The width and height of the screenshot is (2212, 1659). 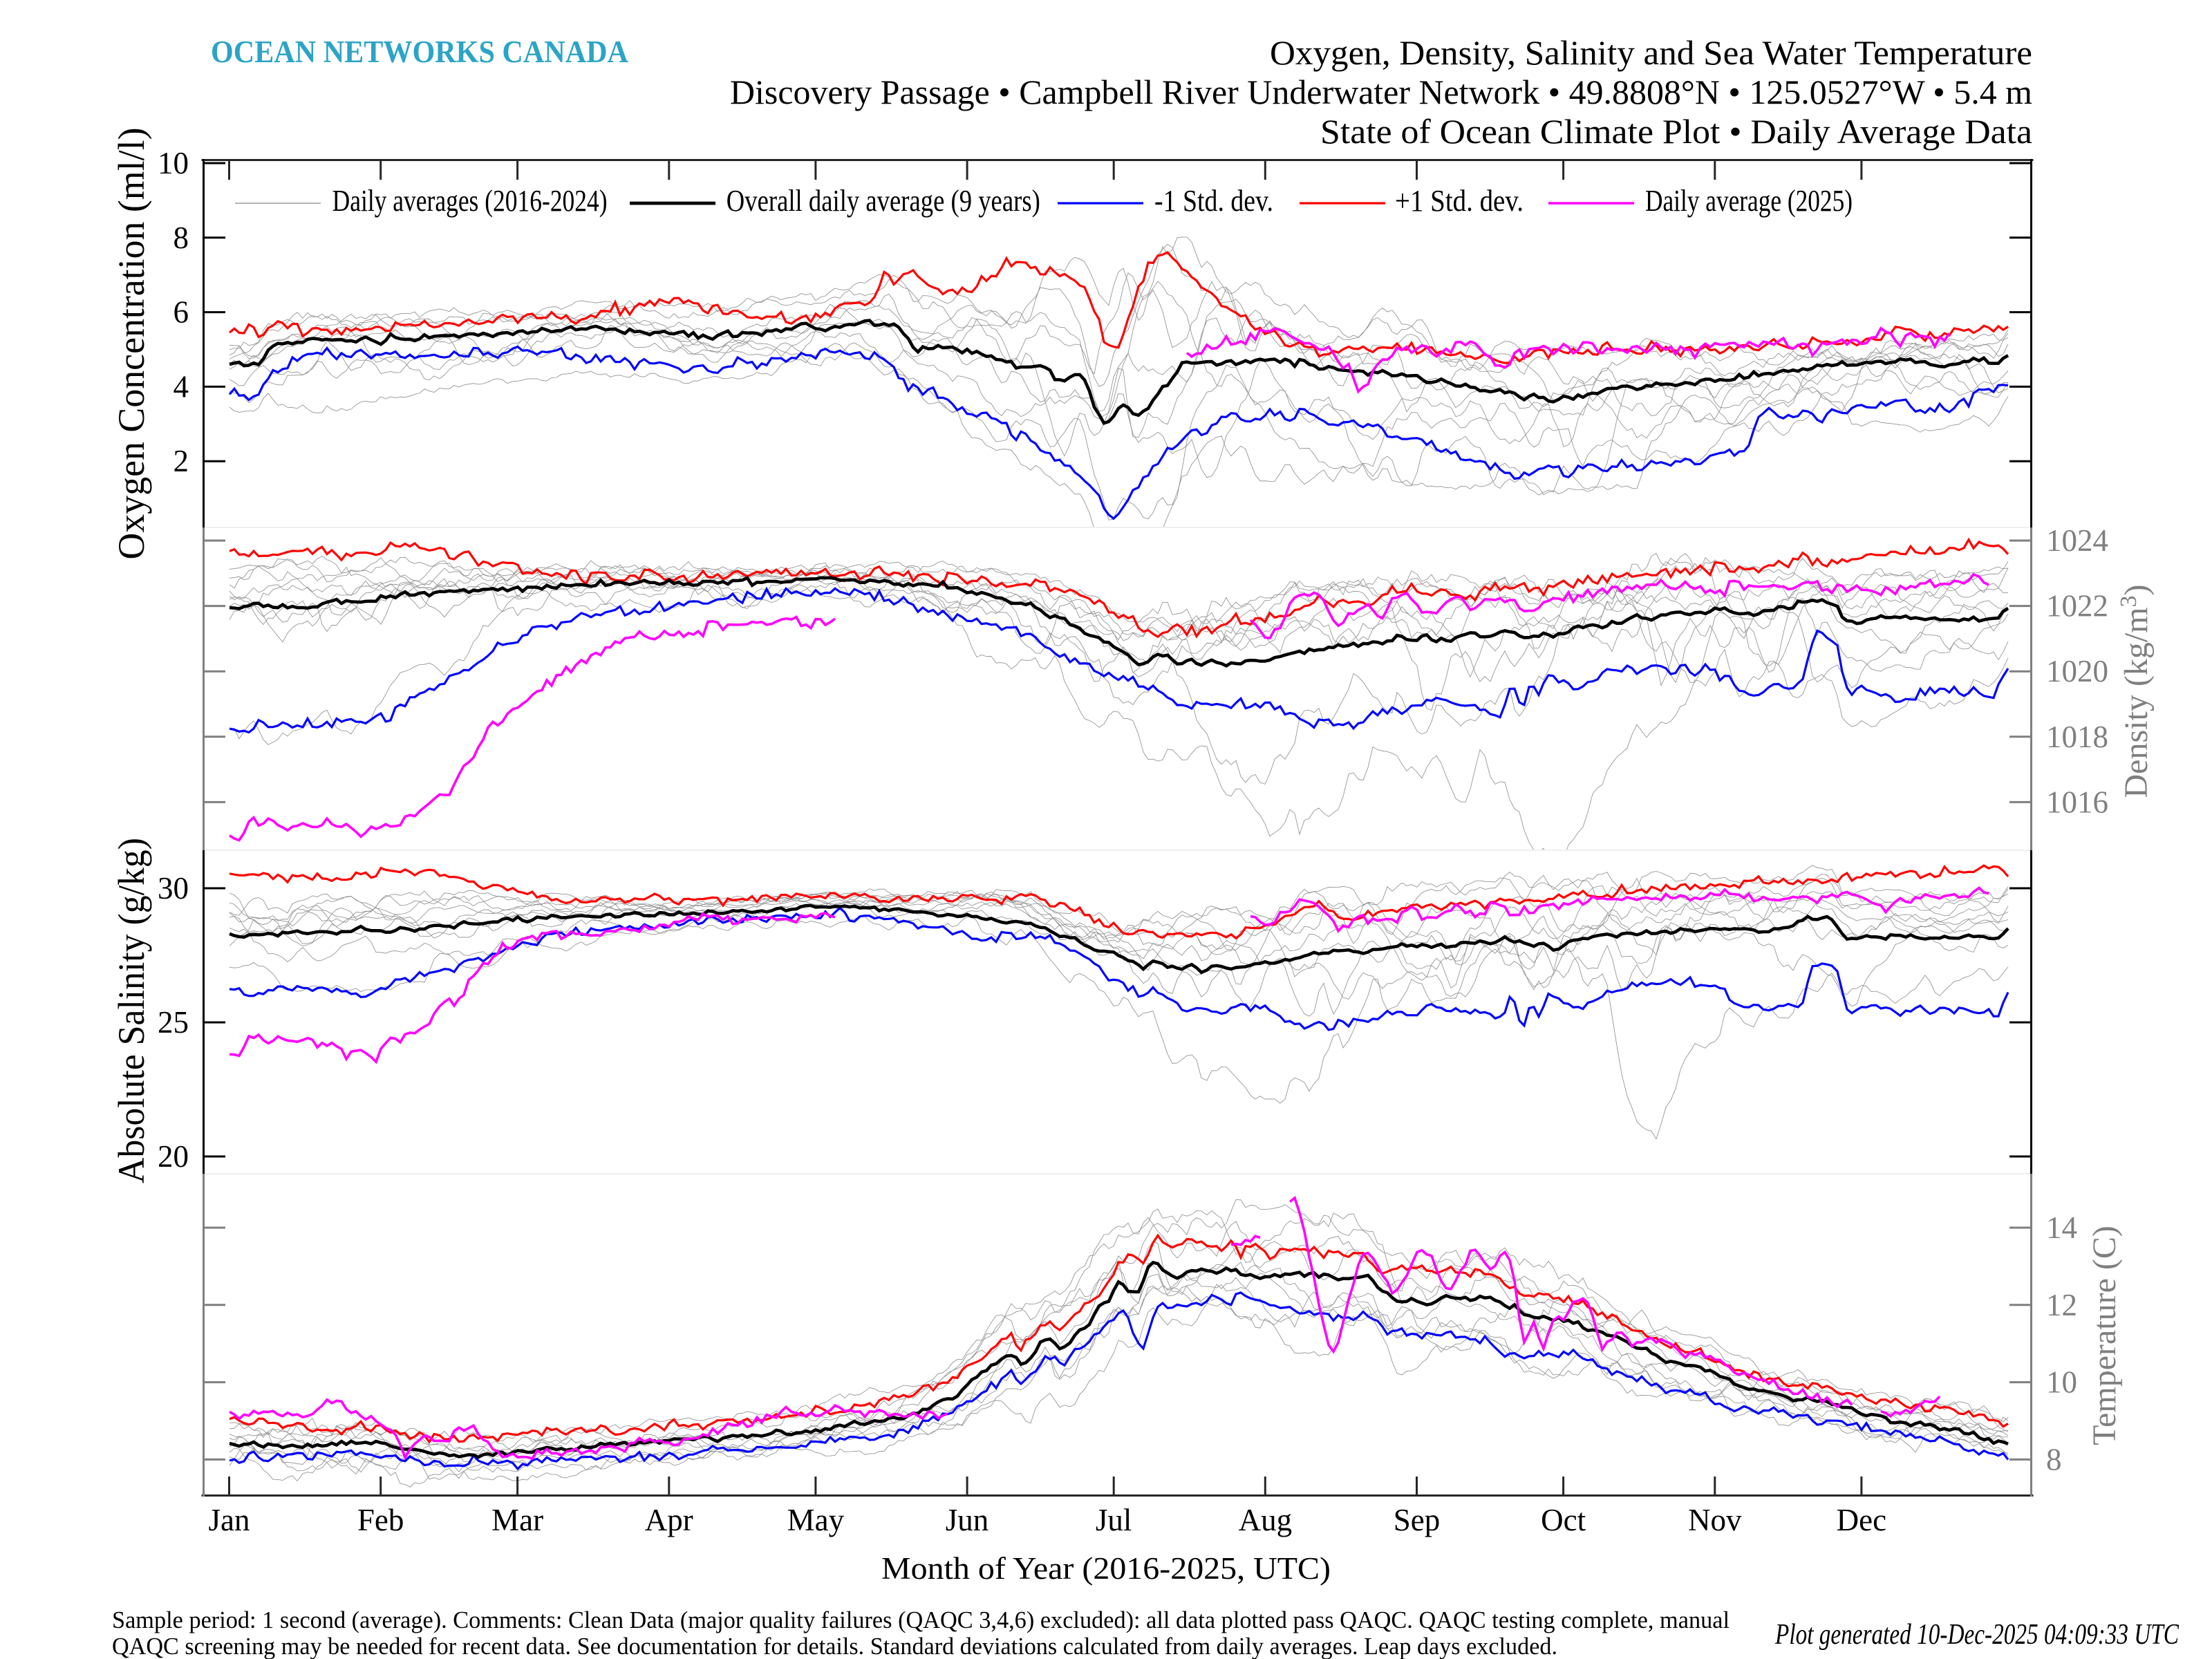 I want to click on svg-text: Dec, so click(x=1862, y=1520).